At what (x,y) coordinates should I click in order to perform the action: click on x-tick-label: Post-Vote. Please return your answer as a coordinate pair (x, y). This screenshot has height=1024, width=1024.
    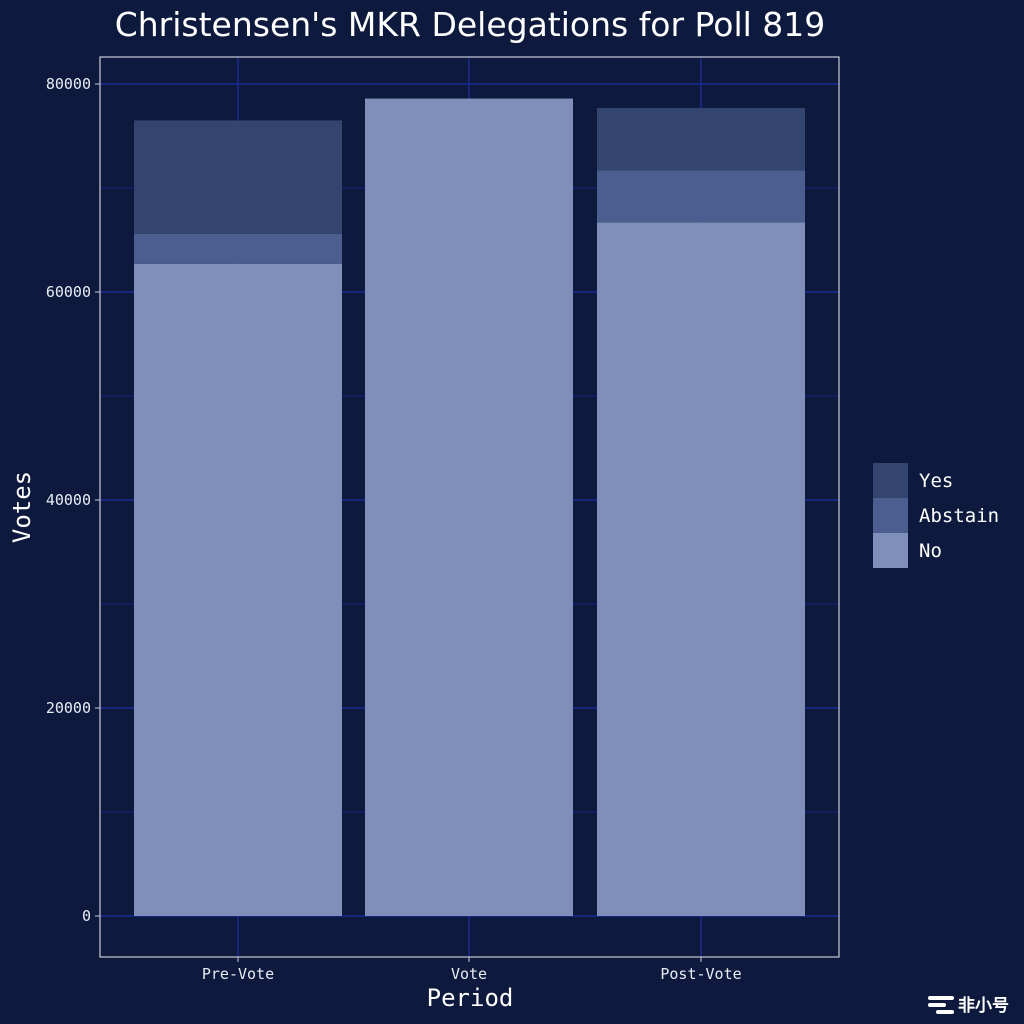
    Looking at the image, I should click on (700, 974).